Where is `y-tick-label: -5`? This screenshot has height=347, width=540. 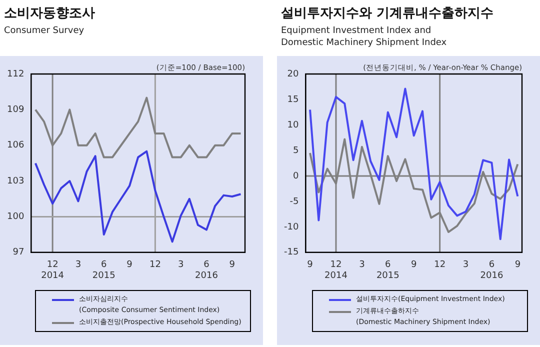
y-tick-label: -5 is located at coordinates (294, 201).